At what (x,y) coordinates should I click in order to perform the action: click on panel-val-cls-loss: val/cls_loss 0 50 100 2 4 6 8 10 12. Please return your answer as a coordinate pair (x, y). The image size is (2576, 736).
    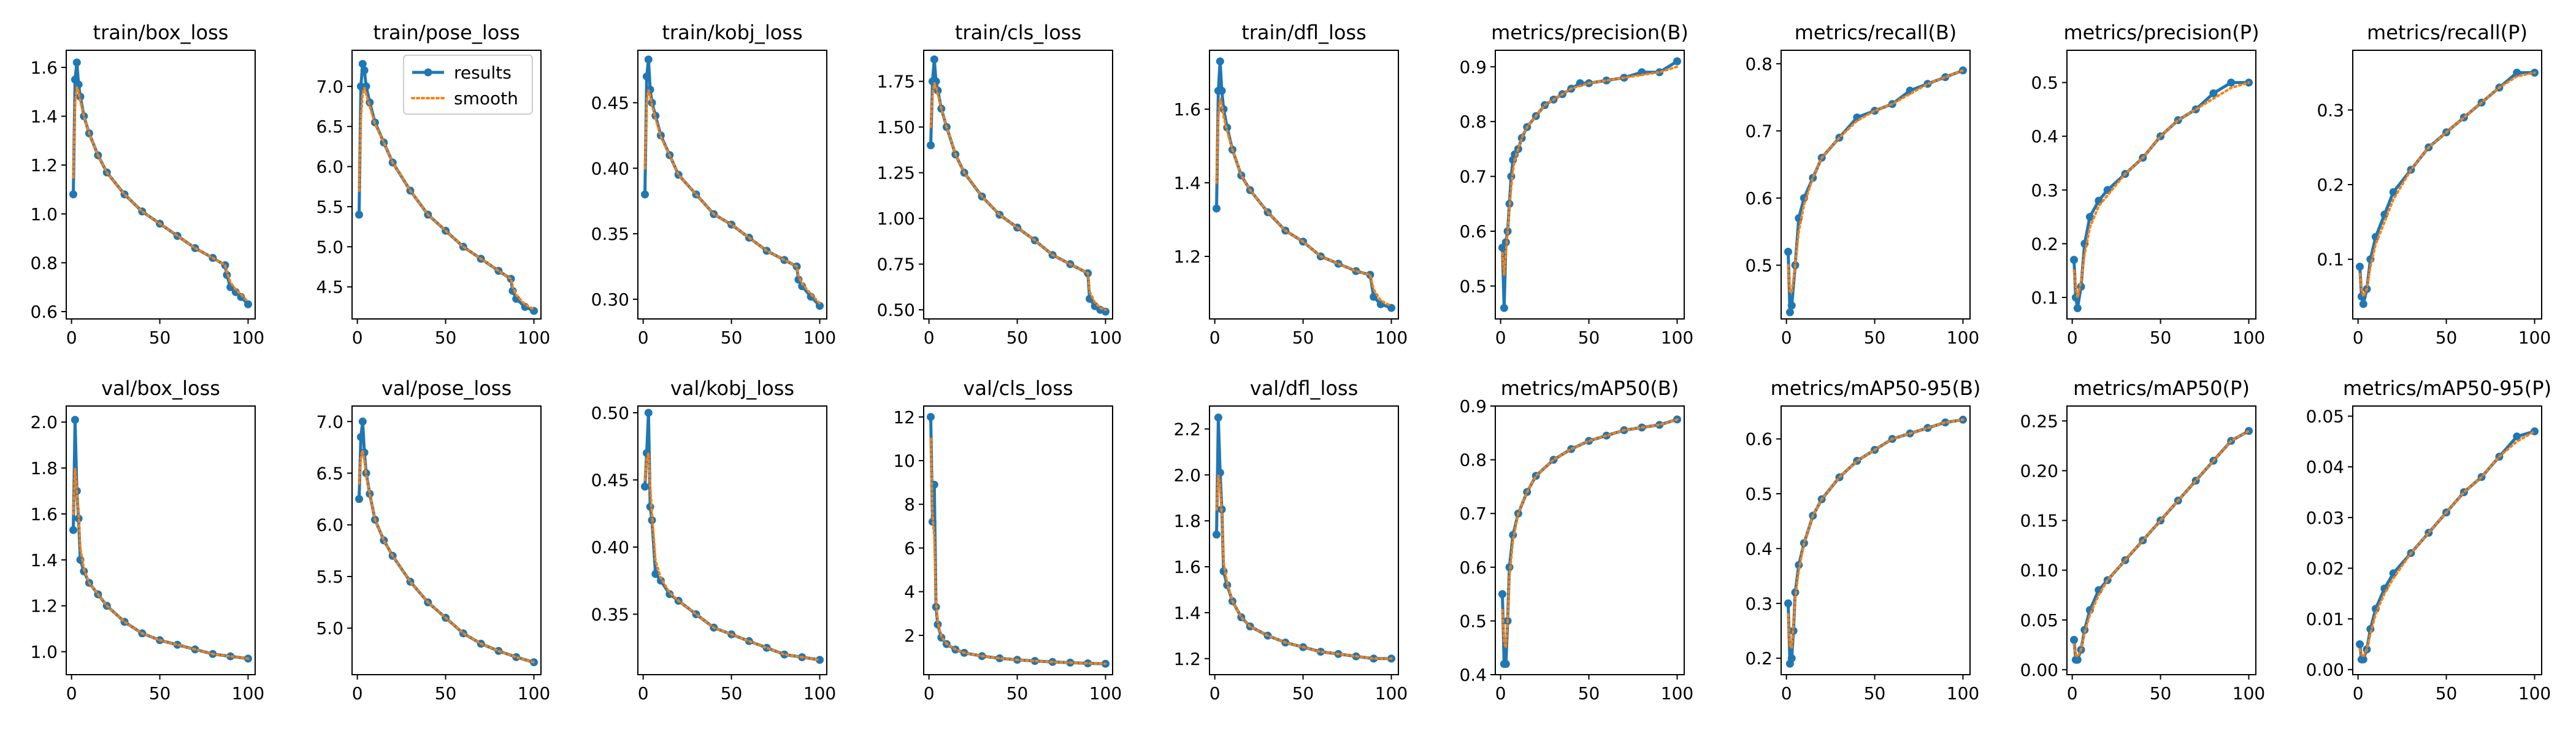
    Looking at the image, I should click on (1007, 540).